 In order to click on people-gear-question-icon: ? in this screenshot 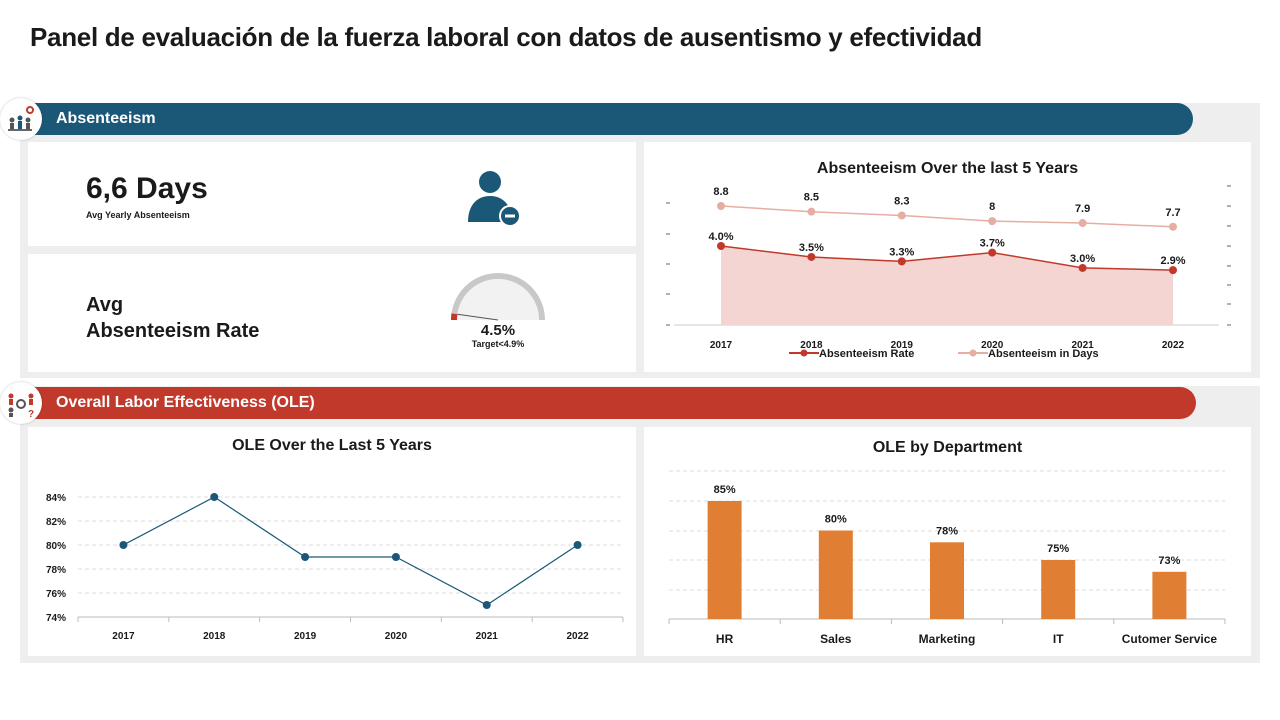, I will do `click(21, 403)`.